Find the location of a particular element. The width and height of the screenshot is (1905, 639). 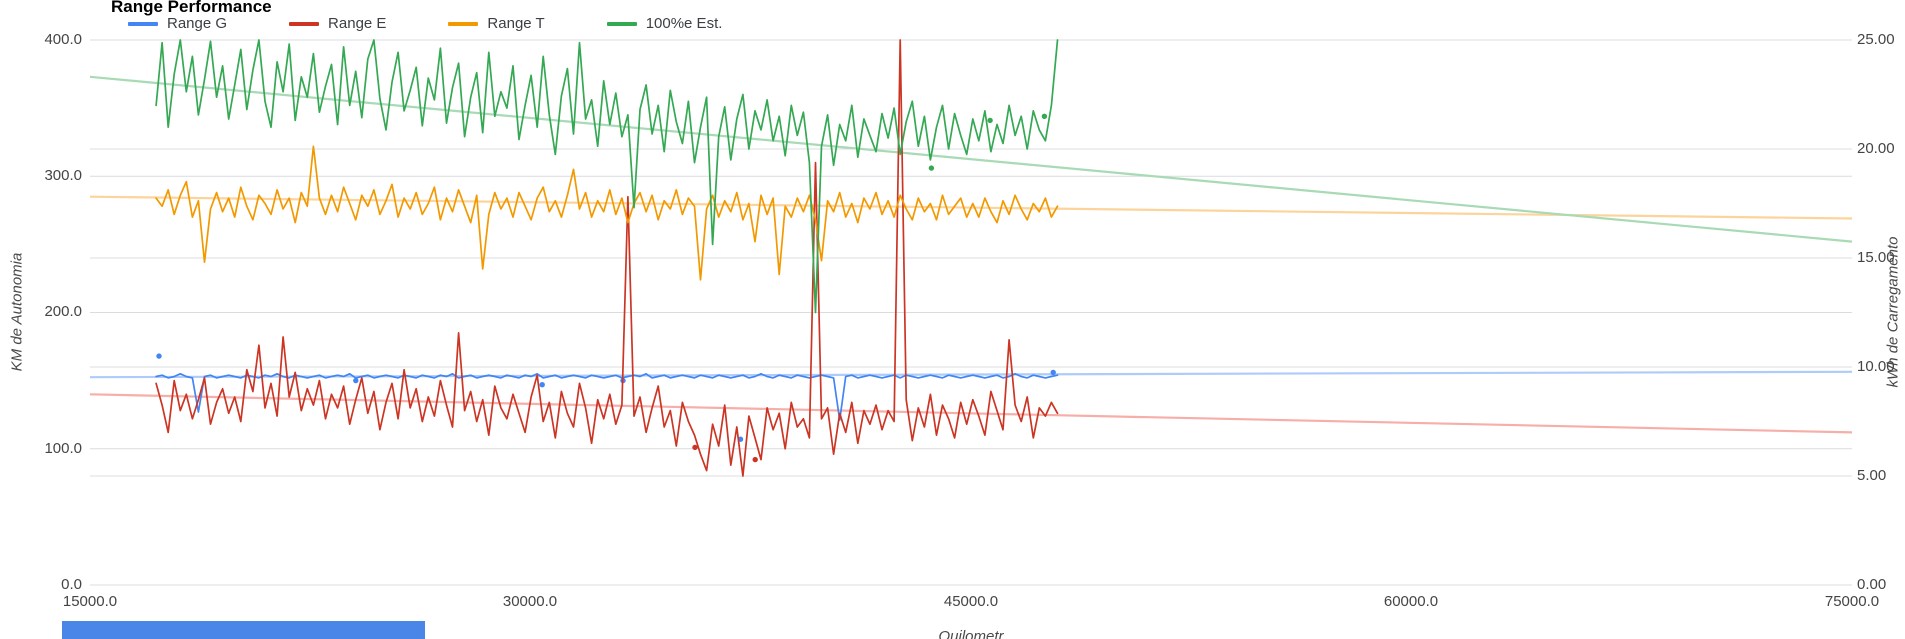

x-tick-45000: 45000.0 is located at coordinates (971, 601).